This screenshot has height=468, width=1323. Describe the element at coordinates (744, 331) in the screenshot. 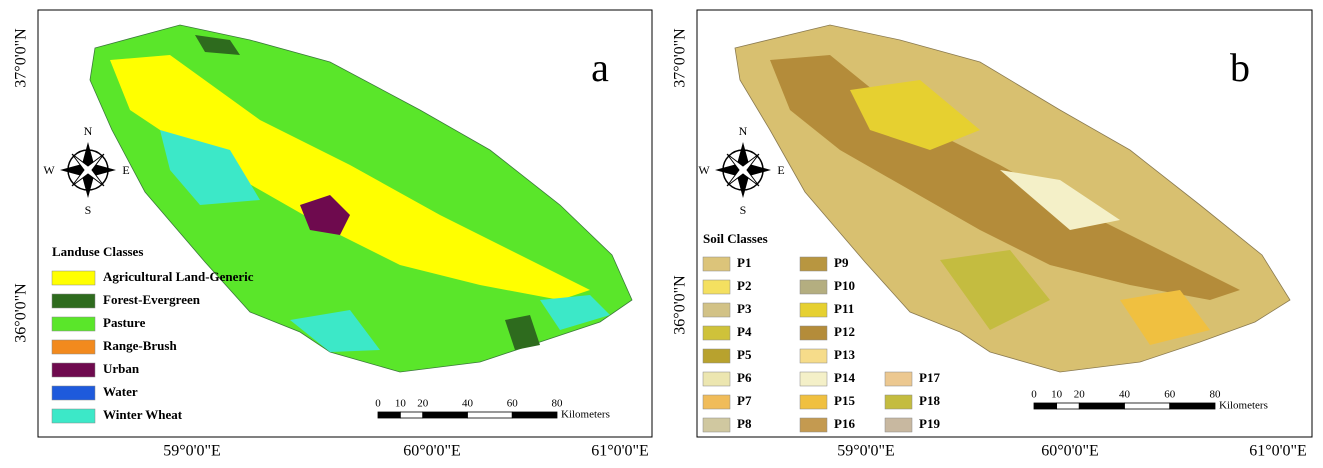

I see `legend-label: P4` at that location.